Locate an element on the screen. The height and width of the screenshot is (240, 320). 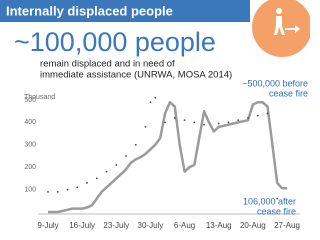
y-axis-label: Thousand is located at coordinates (39, 97).